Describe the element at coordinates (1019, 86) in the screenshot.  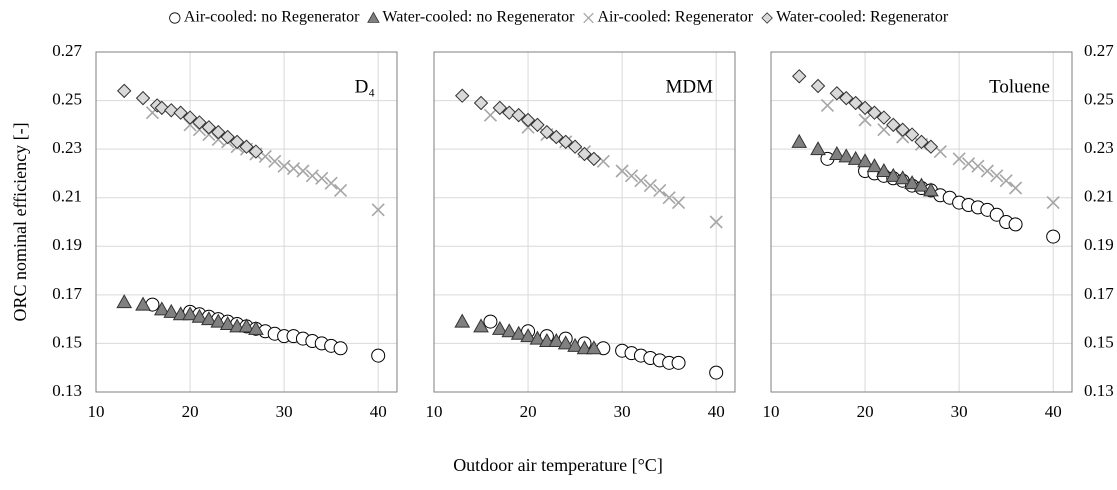
I see `annotation: Toluene` at that location.